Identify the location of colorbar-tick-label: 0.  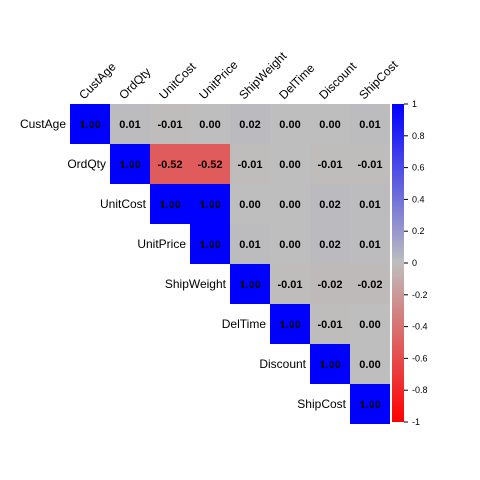
(414, 263).